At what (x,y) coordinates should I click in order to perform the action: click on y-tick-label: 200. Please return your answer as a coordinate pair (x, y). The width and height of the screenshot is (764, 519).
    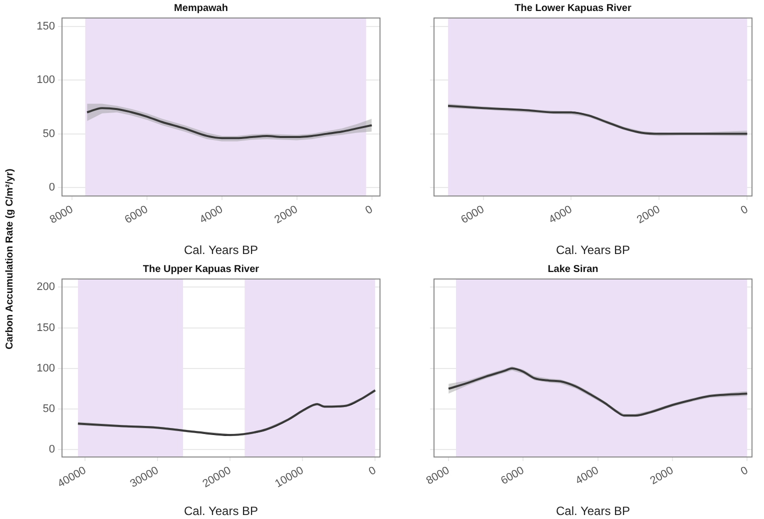
    Looking at the image, I should click on (45, 287).